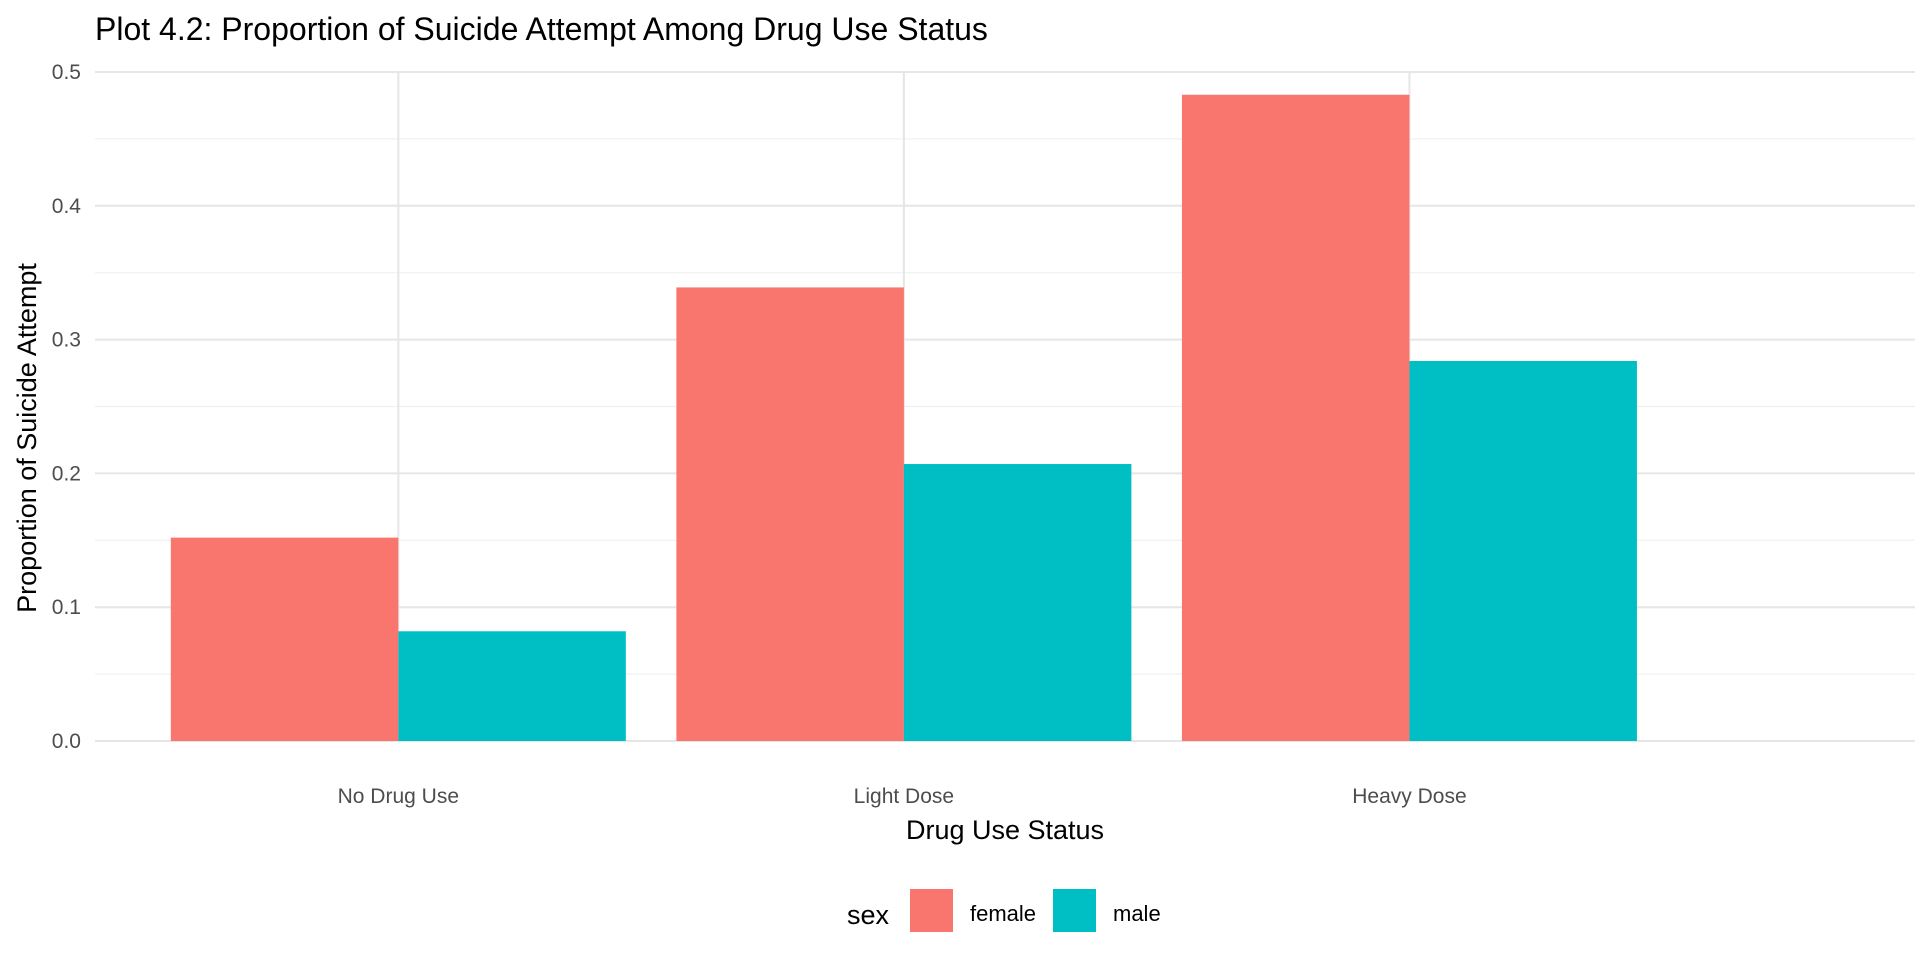 Image resolution: width=1920 pixels, height=960 pixels. Describe the element at coordinates (66, 72) in the screenshot. I see `y-tick-label: 0.5` at that location.